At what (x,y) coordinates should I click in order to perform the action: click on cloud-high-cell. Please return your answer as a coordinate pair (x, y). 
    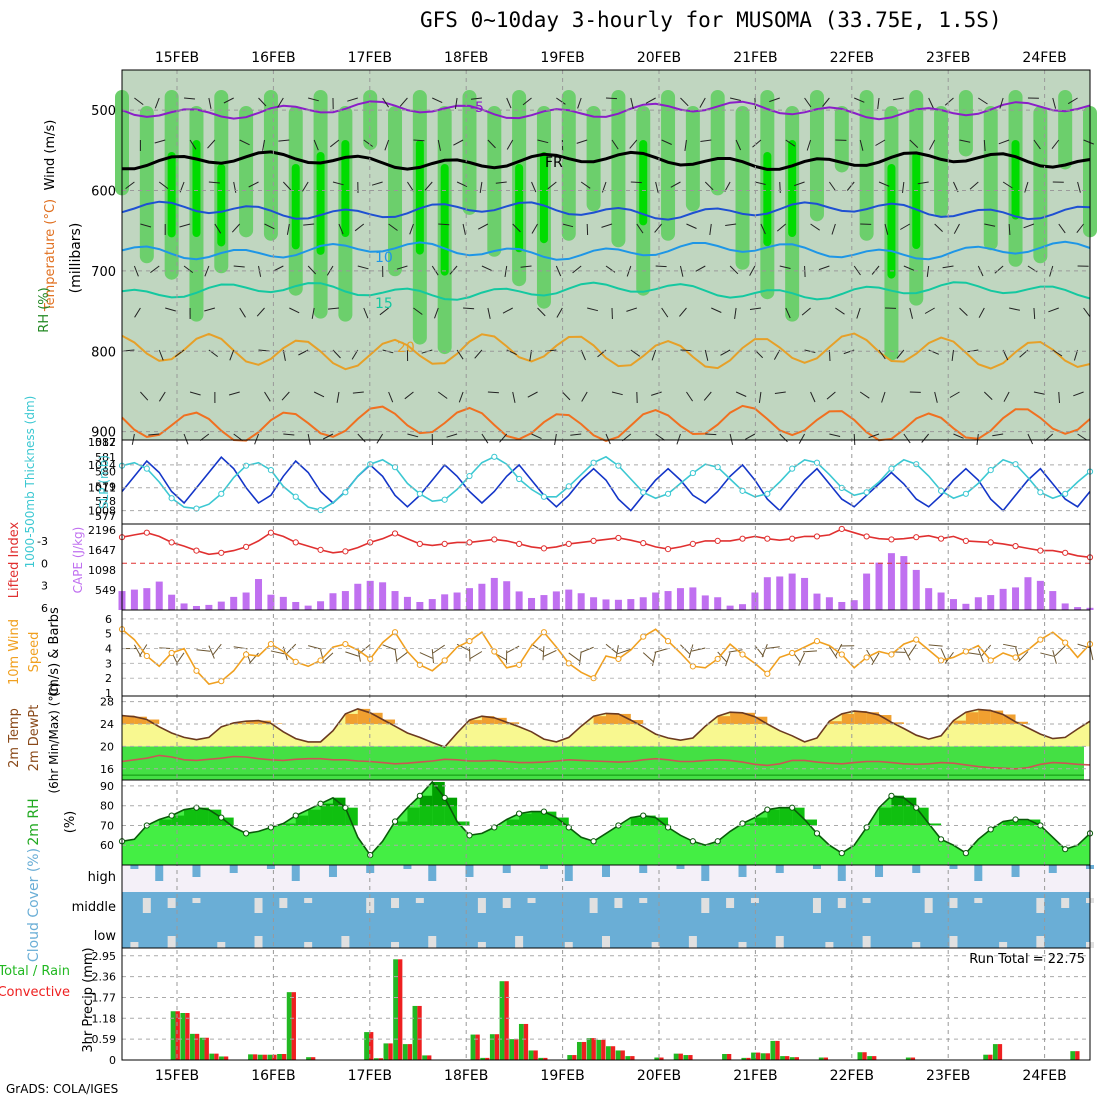
    Looking at the image, I should click on (606, 871).